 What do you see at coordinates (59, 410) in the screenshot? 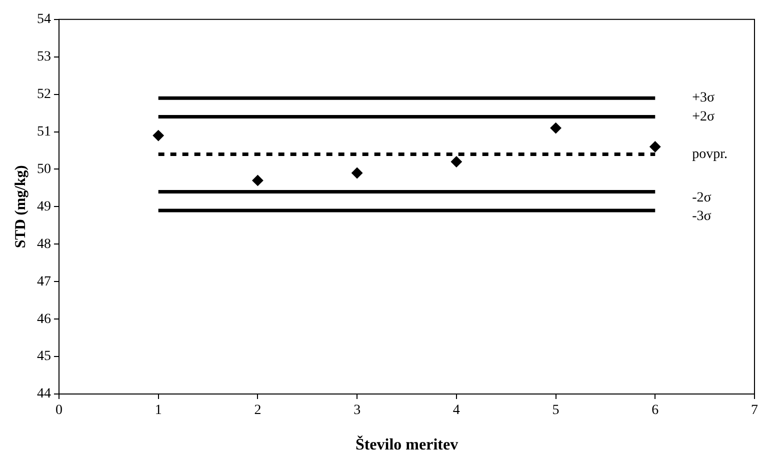
I see `x-tick-label: 0` at bounding box center [59, 410].